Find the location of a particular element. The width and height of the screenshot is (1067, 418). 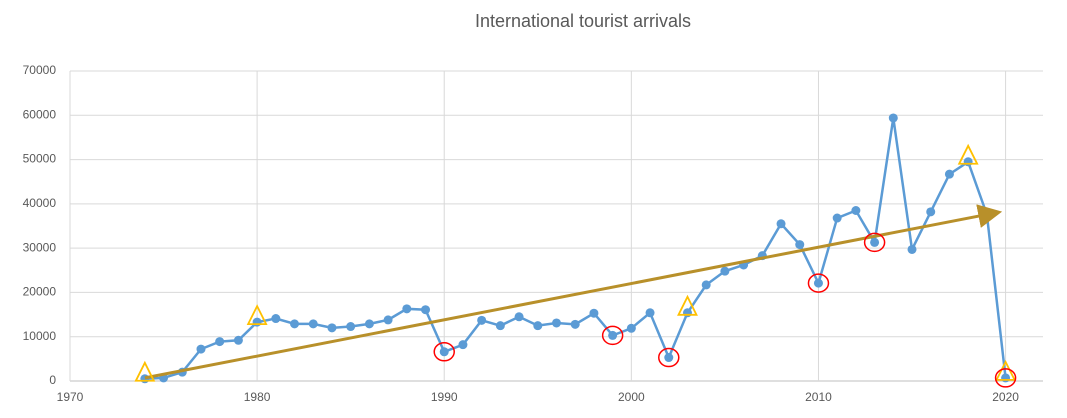

y-tick-label: 20000 is located at coordinates (40, 292).